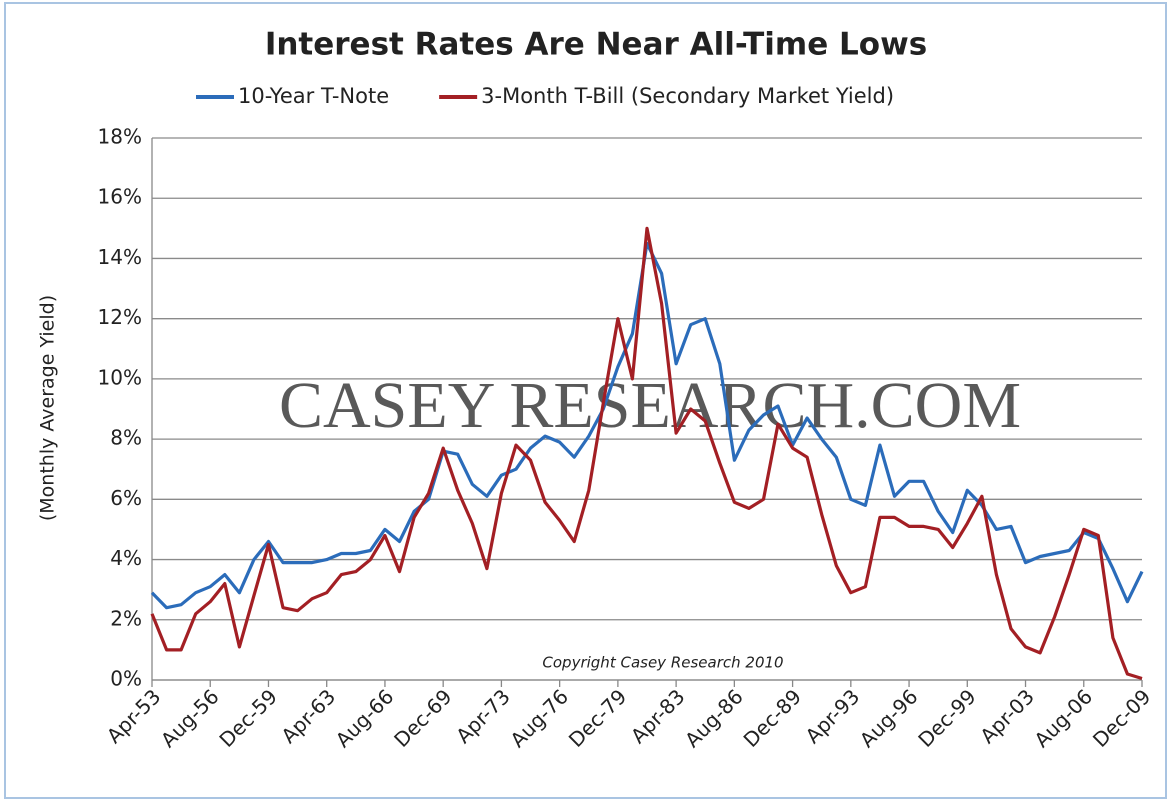 The height and width of the screenshot is (803, 1171). What do you see at coordinates (120, 317) in the screenshot?
I see `y-tick-label: 12%` at bounding box center [120, 317].